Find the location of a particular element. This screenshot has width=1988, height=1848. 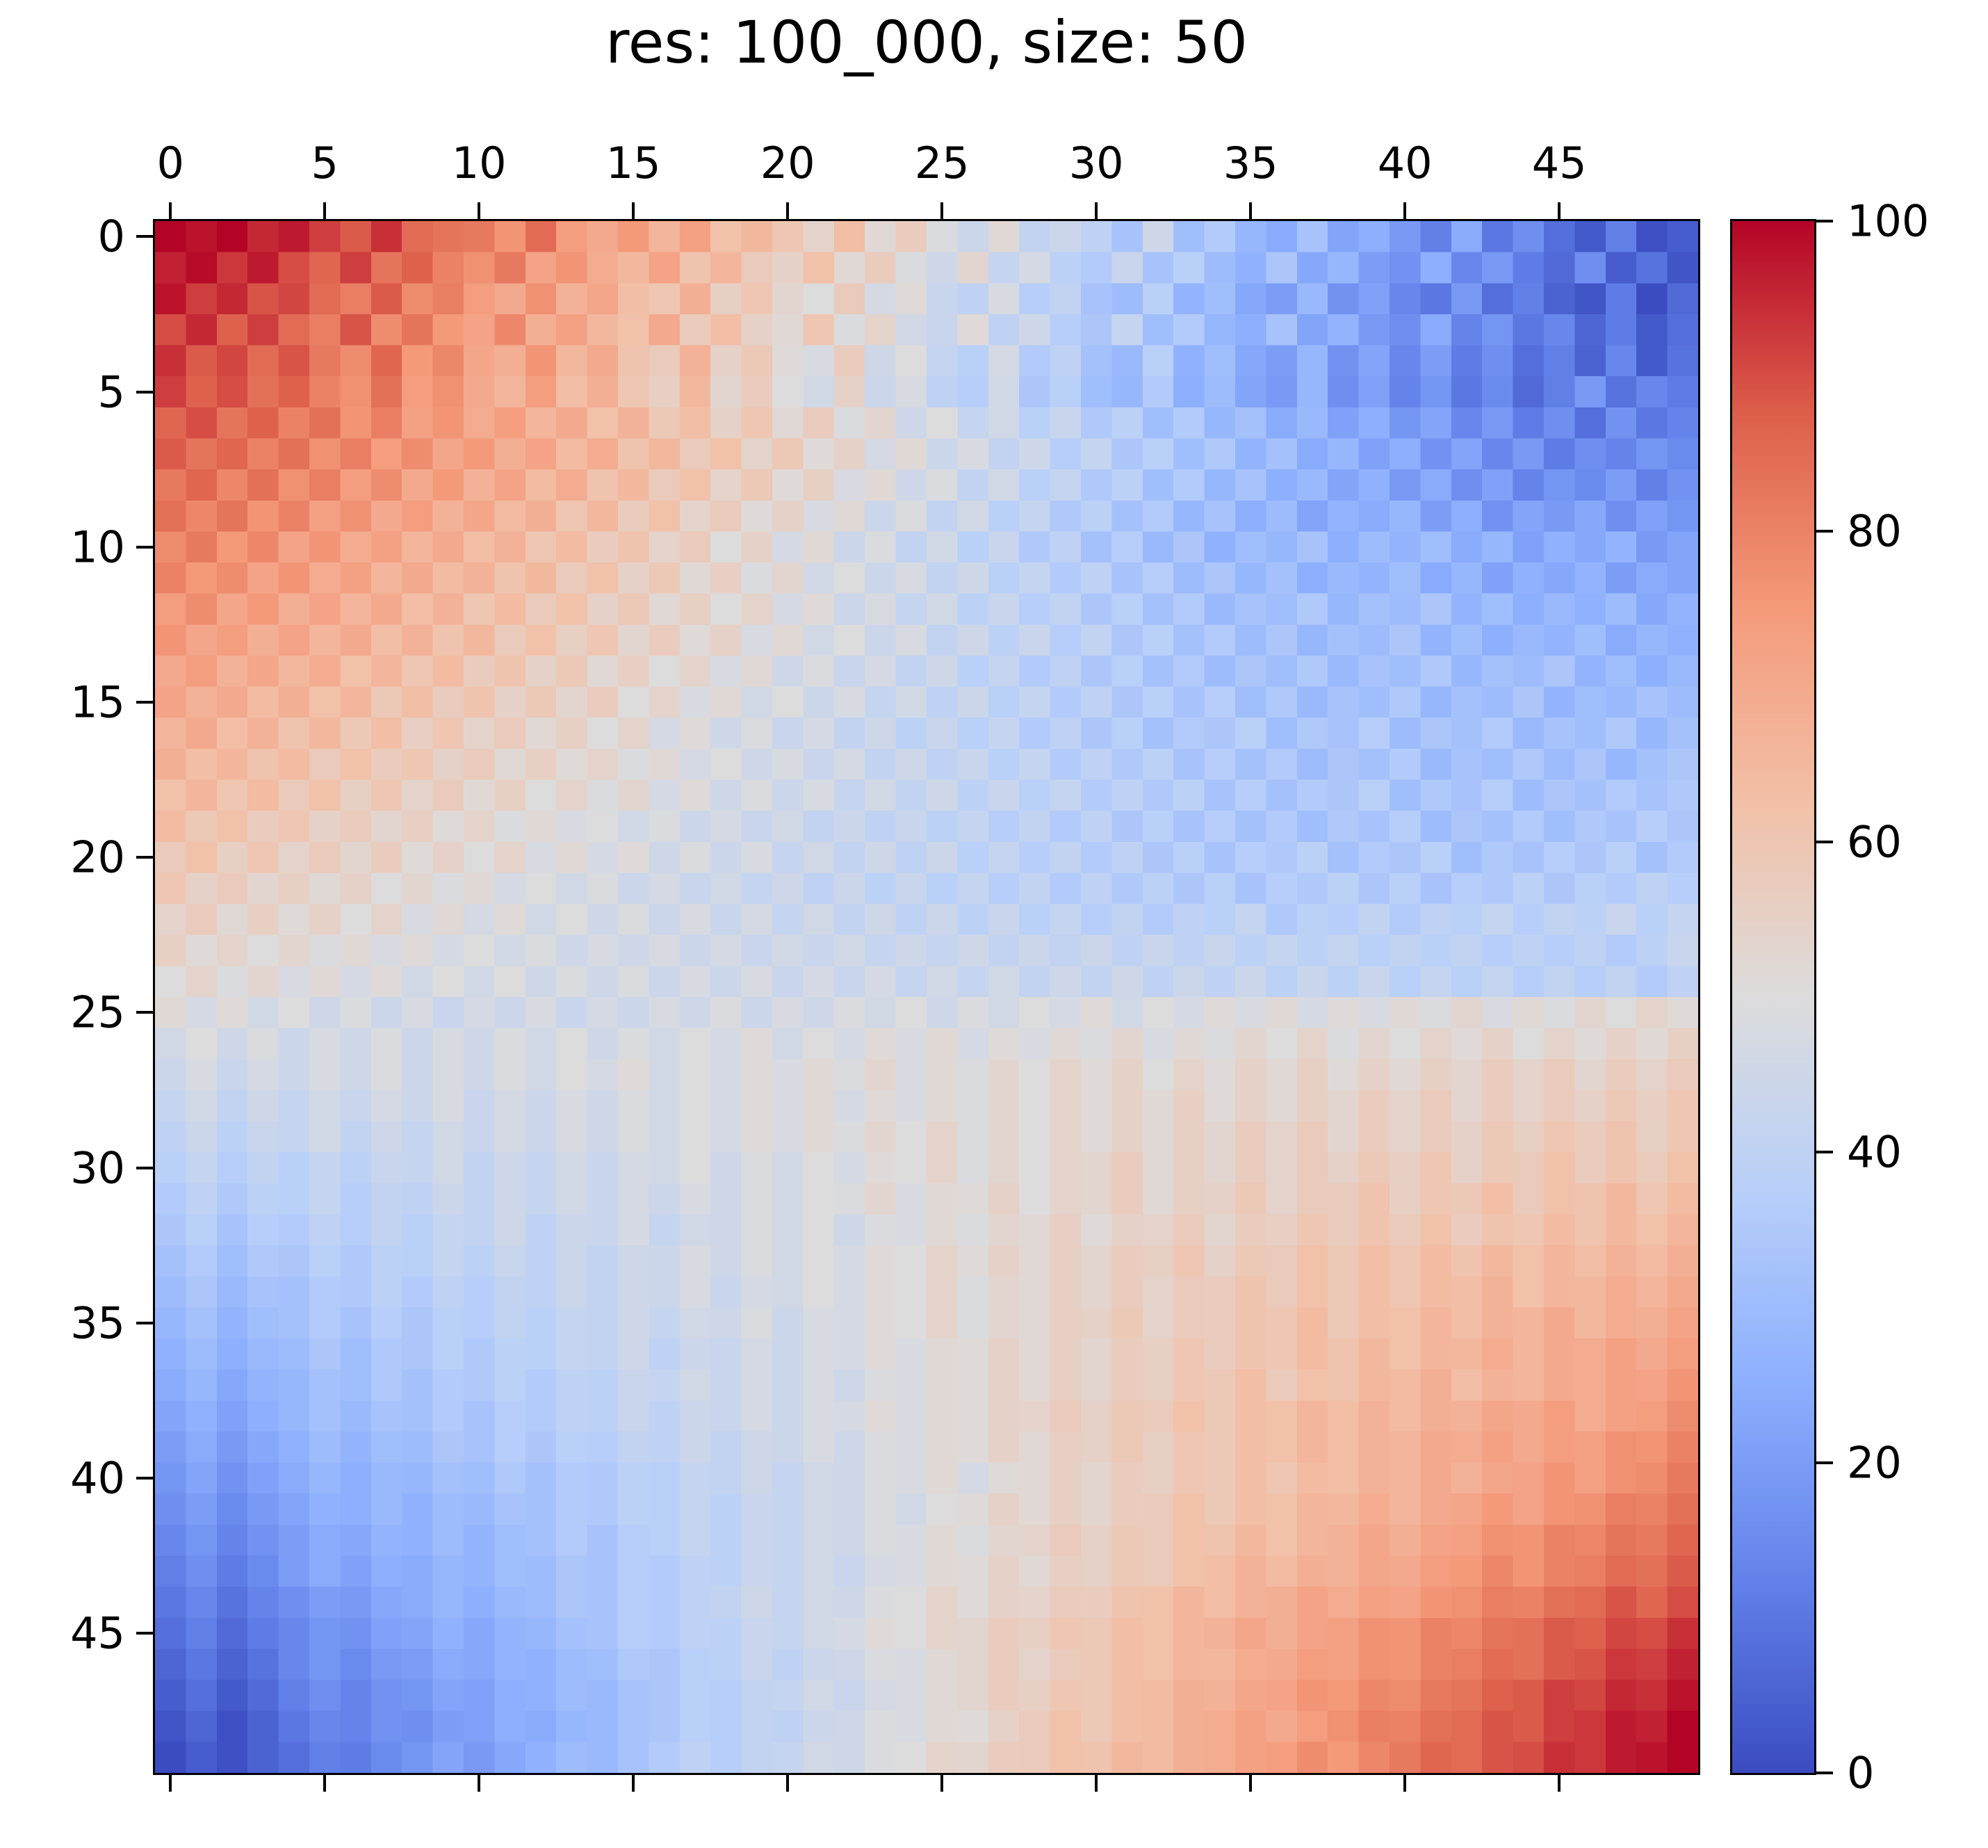

x-axis-tick-label: 0 is located at coordinates (170, 163).